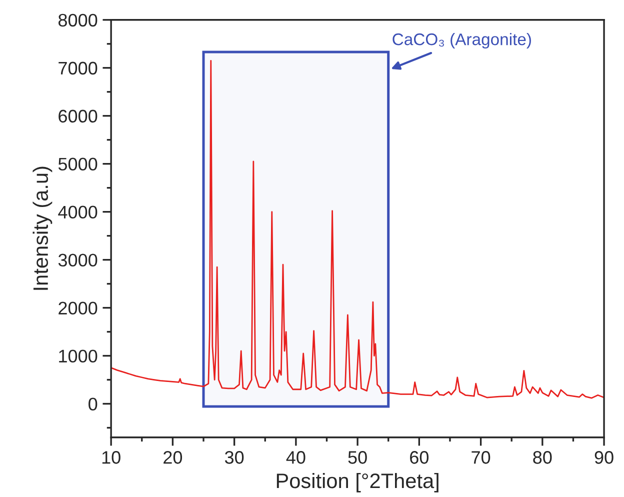 The width and height of the screenshot is (624, 497). What do you see at coordinates (357, 482) in the screenshot?
I see `x-axis-title: Position [°2Theta]` at bounding box center [357, 482].